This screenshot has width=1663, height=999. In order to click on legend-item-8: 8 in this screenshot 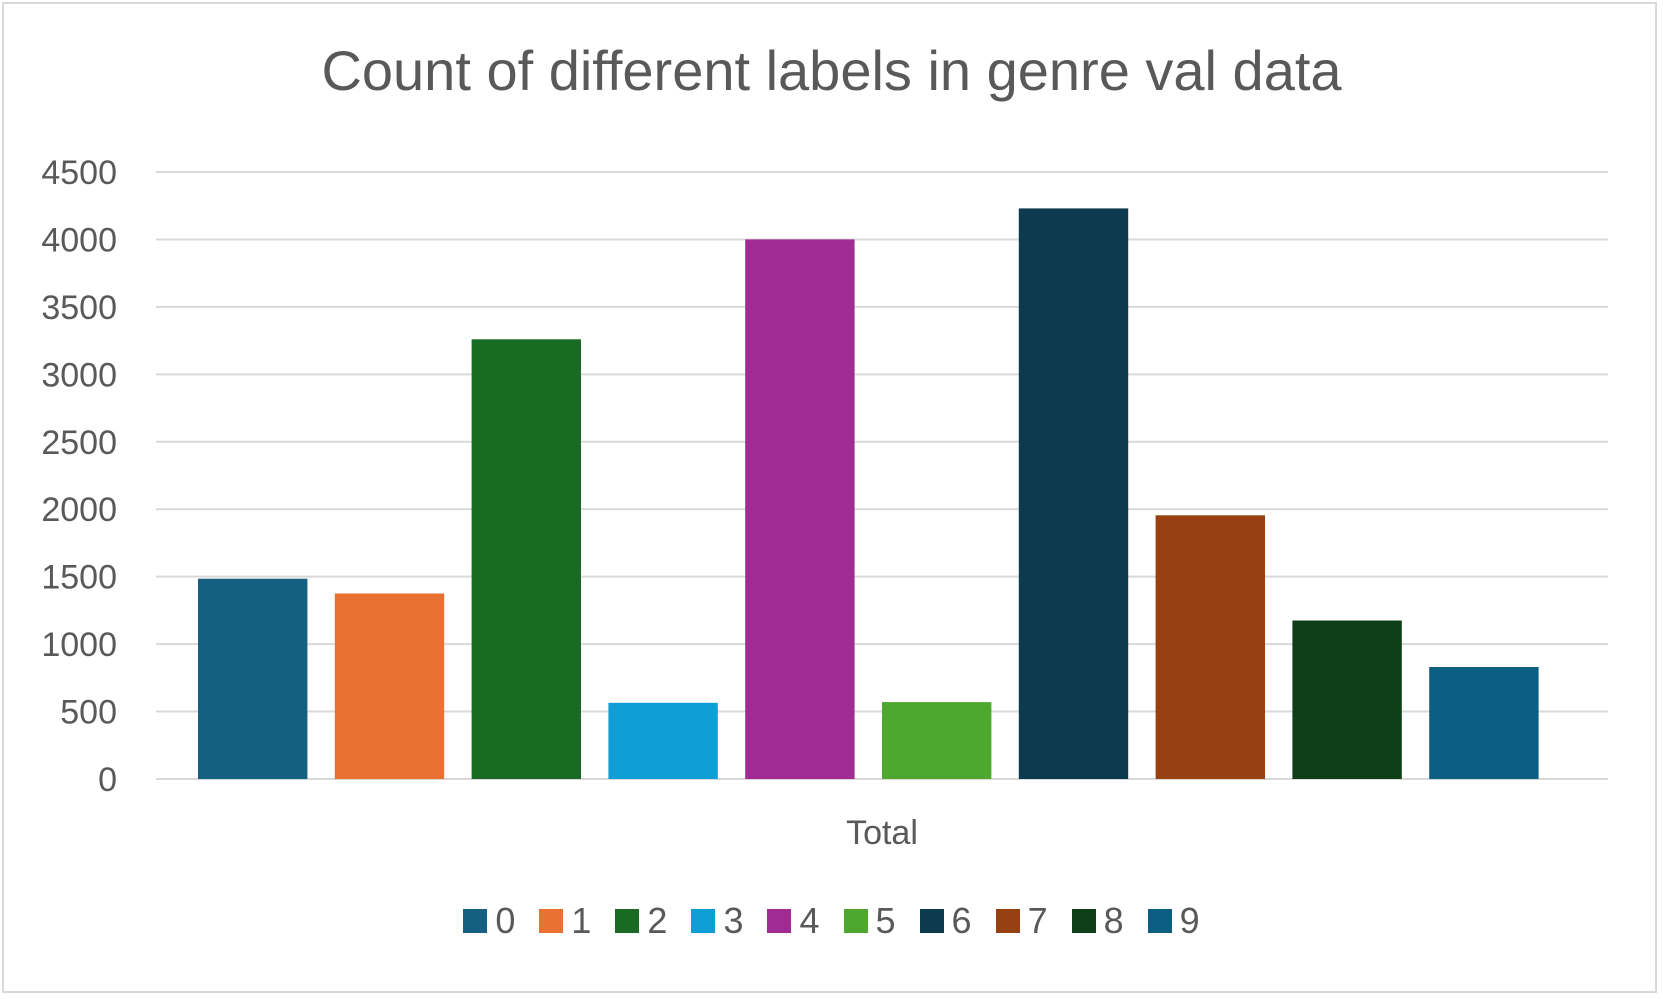, I will do `click(1097, 921)`.